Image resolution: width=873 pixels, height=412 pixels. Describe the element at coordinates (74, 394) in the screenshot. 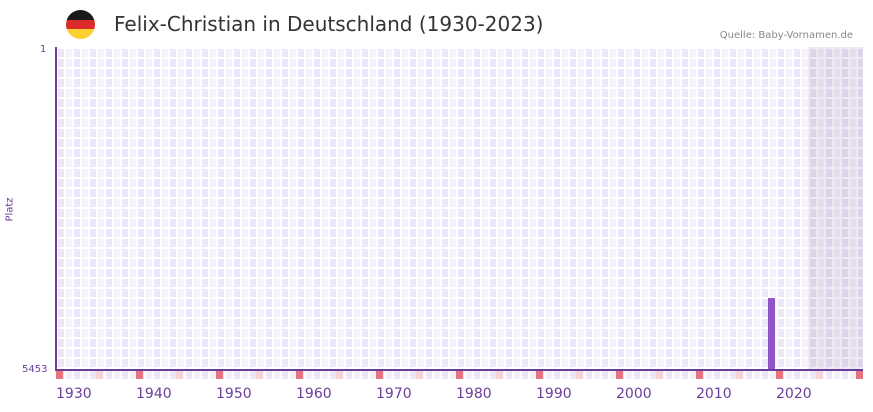

I see `x-tick: 1930` at that location.